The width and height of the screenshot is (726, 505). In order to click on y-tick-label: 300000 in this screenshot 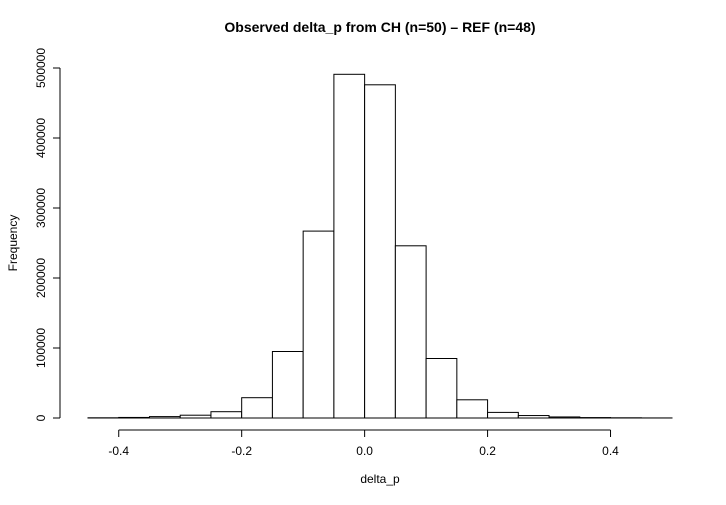, I will do `click(41, 208)`.